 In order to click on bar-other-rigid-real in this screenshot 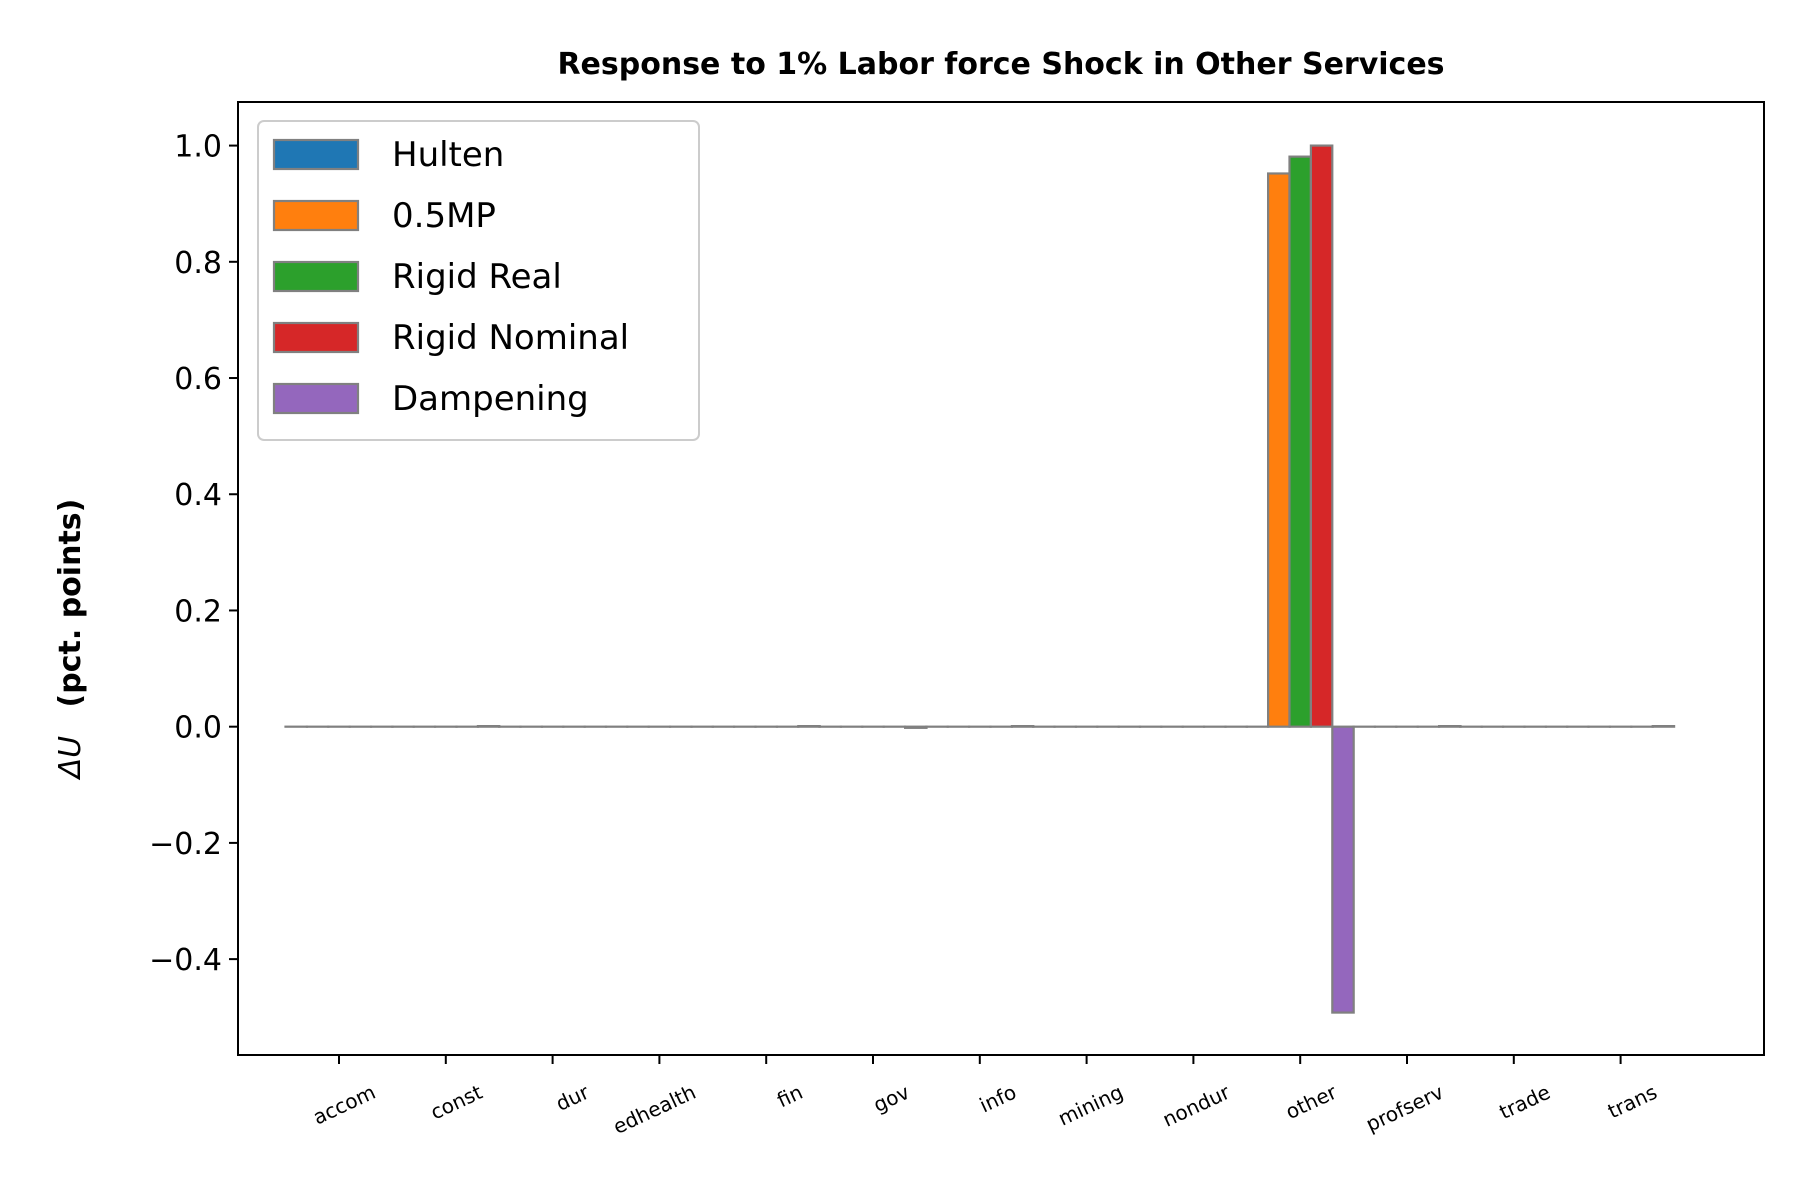, I will do `click(1300, 442)`.